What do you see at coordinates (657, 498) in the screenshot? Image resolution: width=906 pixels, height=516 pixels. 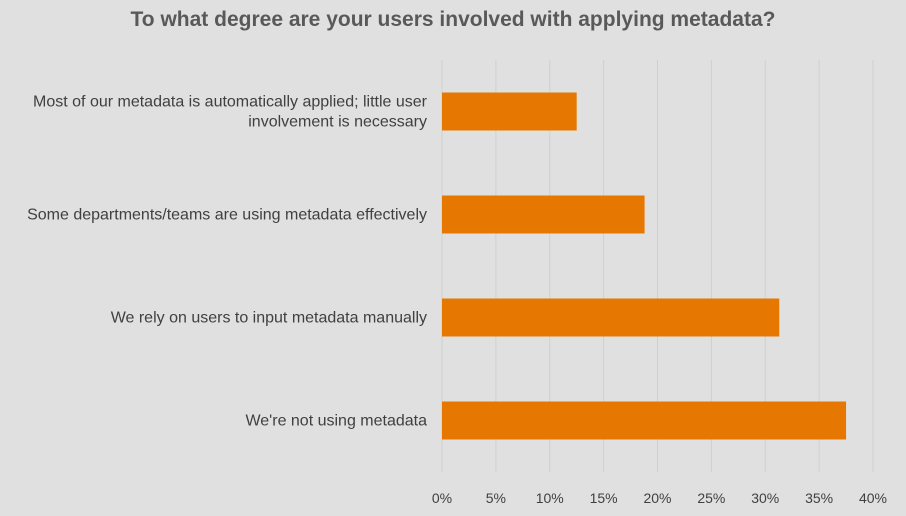 I see `x-tick-label: 20%` at bounding box center [657, 498].